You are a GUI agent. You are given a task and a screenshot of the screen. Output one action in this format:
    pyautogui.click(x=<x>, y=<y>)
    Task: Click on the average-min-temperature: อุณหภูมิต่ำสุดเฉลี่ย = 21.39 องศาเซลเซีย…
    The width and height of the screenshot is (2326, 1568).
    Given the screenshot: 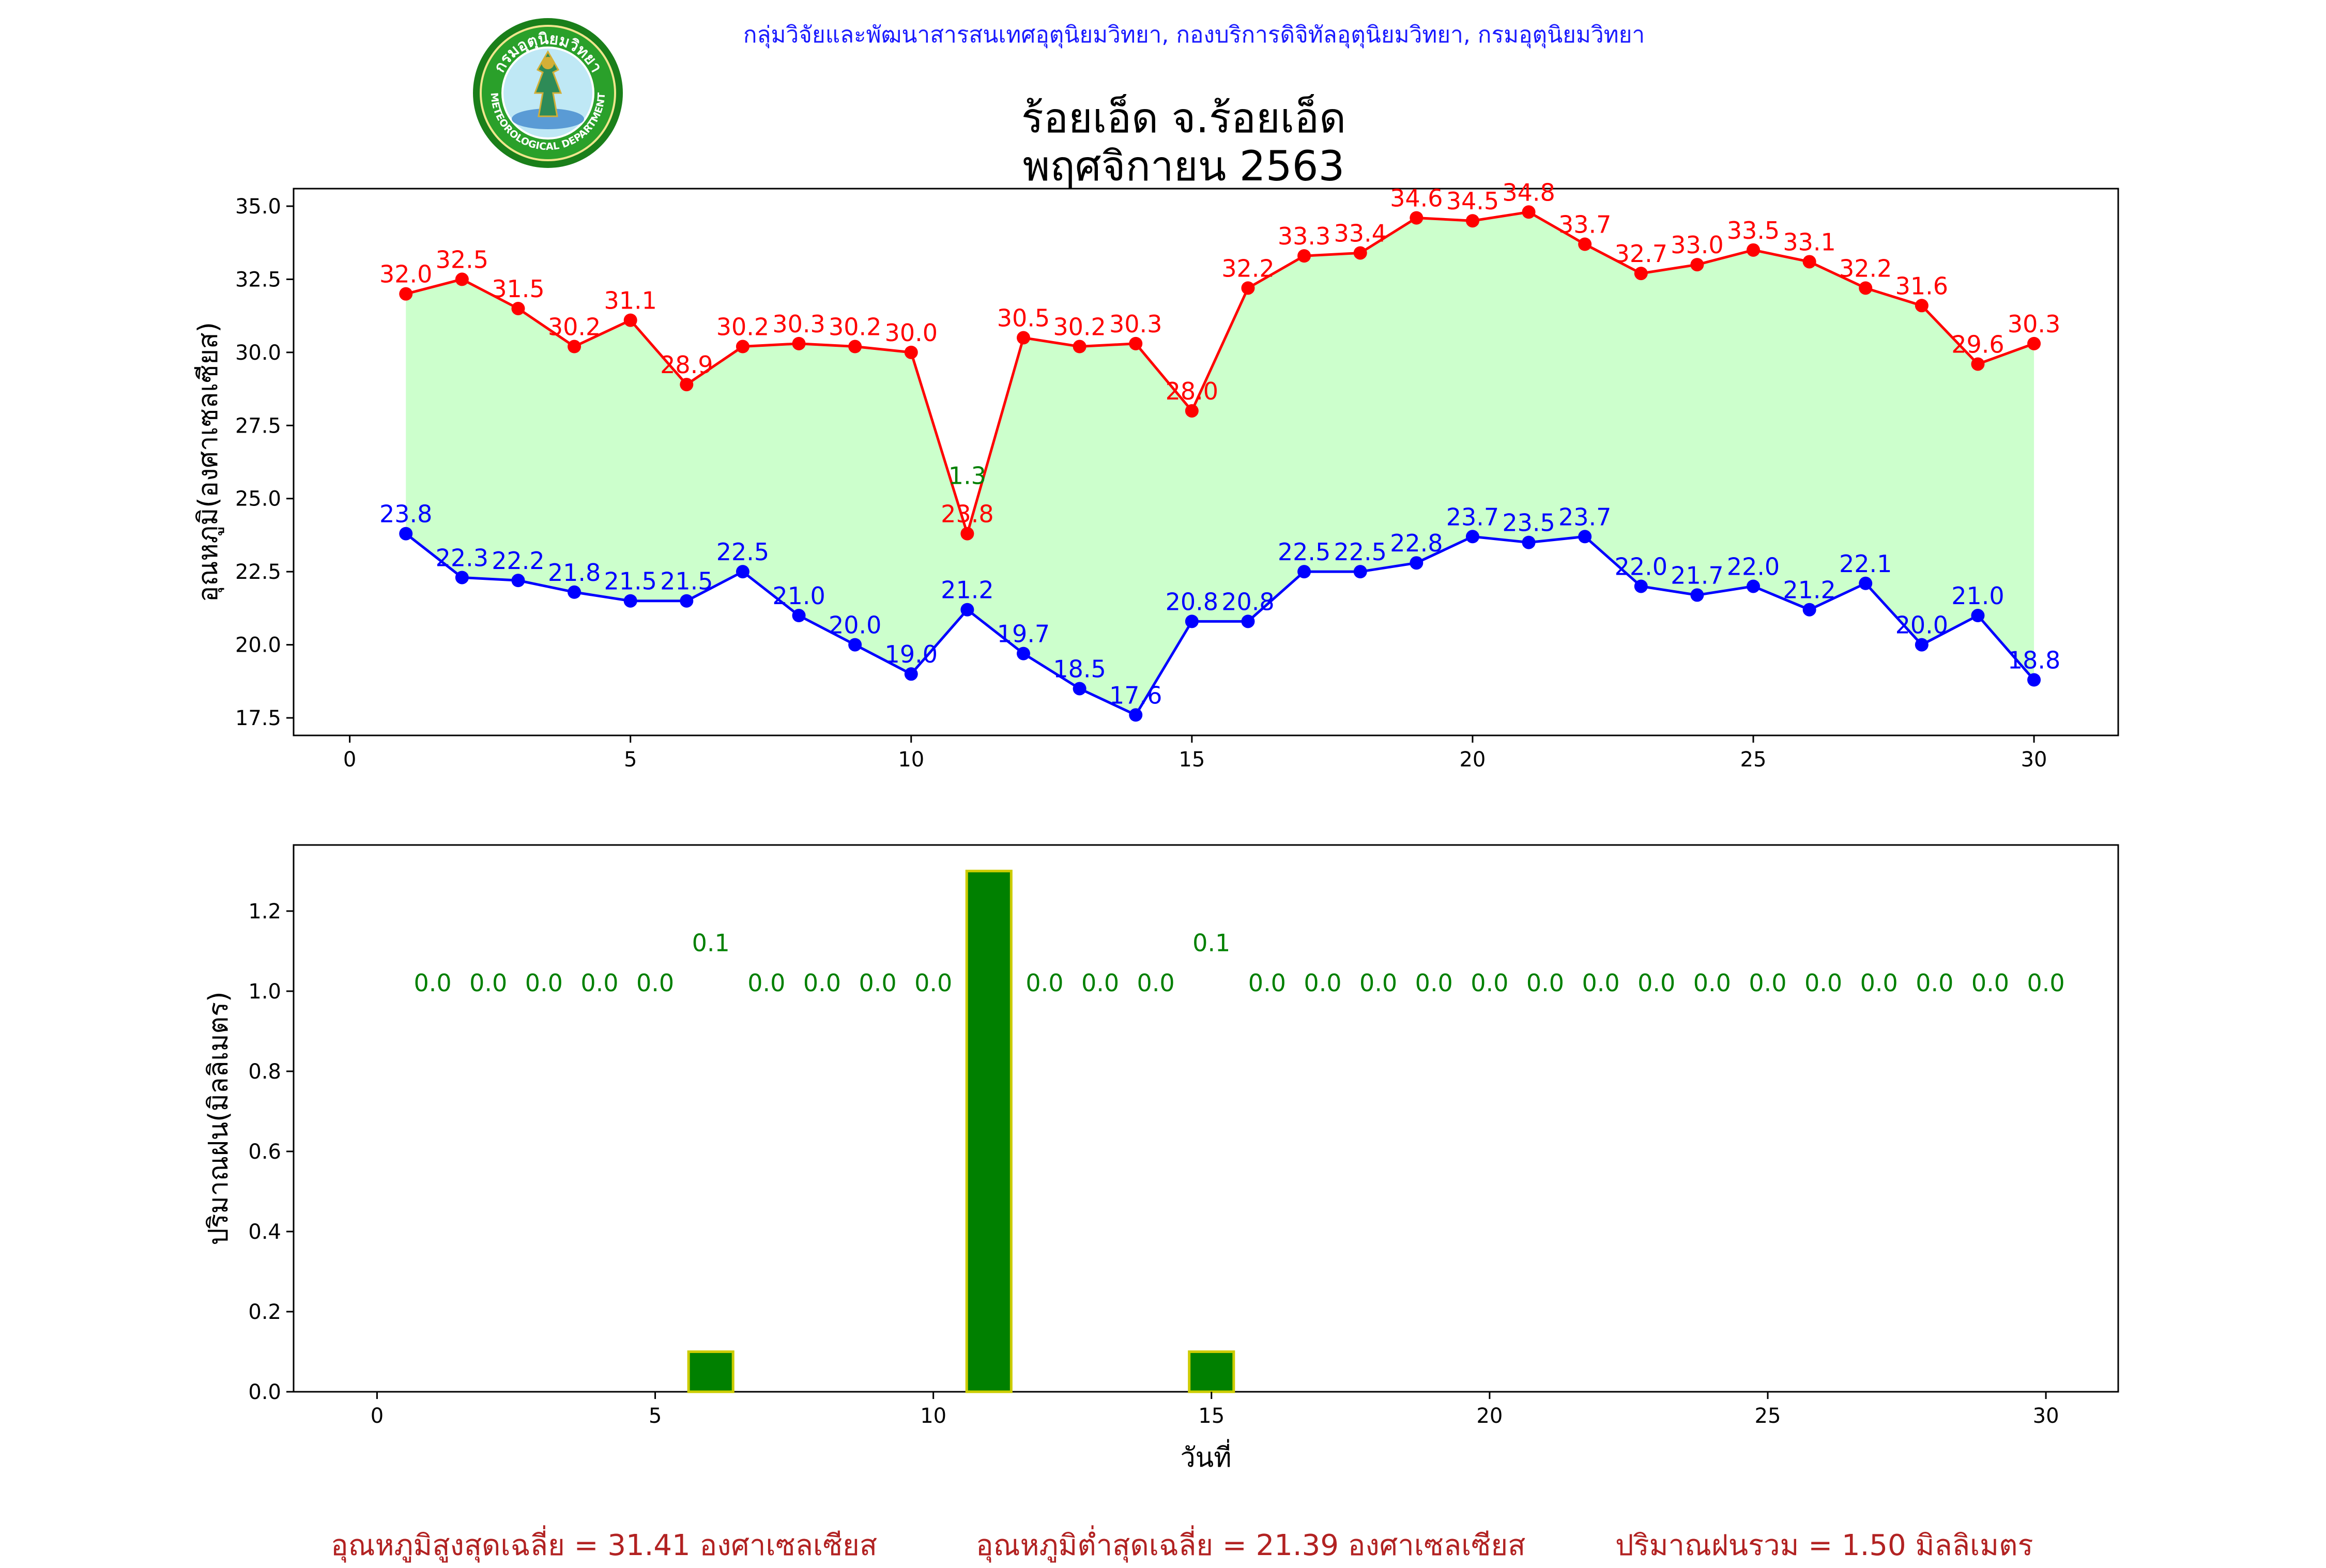 What is the action you would take?
    pyautogui.click(x=1251, y=1545)
    